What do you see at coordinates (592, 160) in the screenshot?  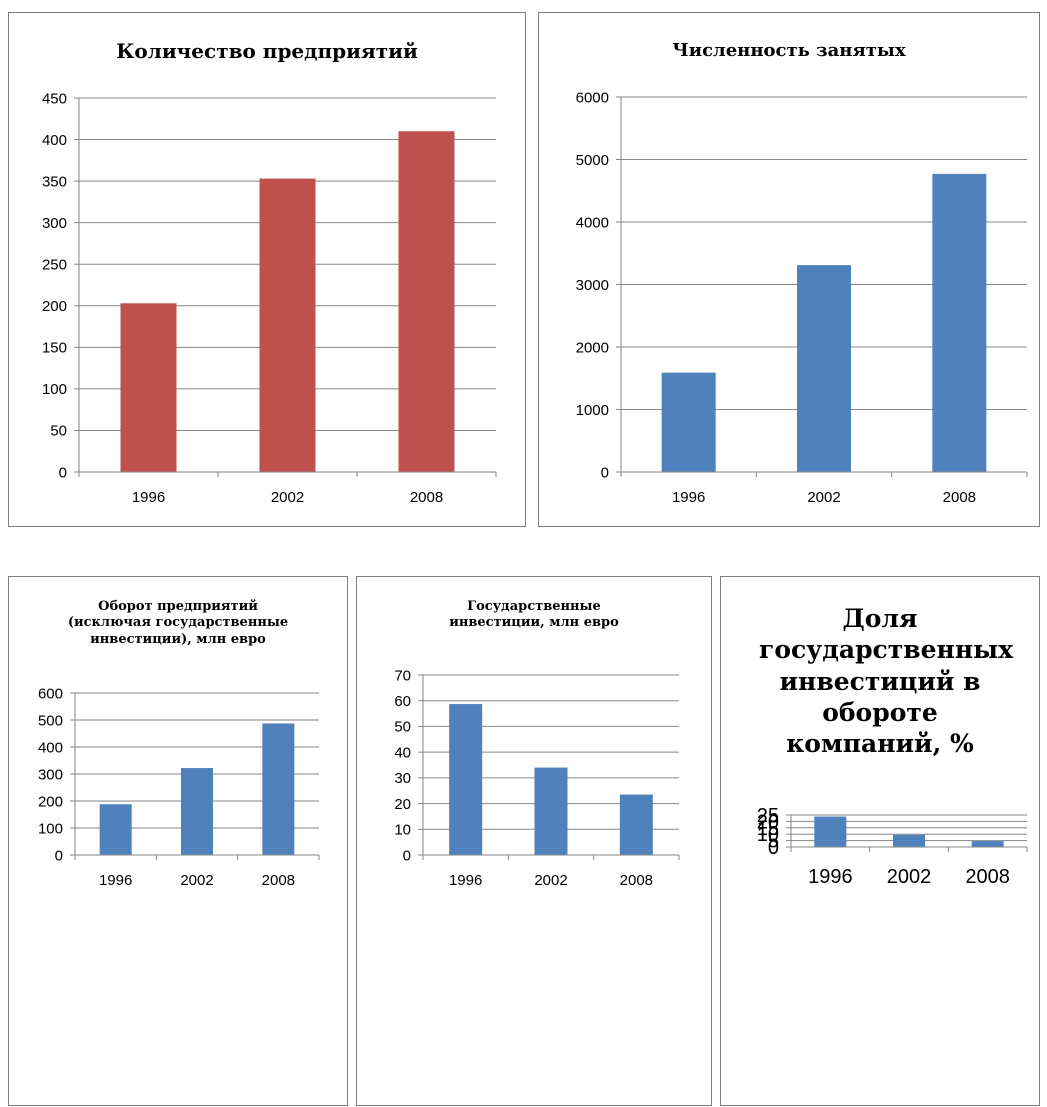 I see `y-tick-label: 5000` at bounding box center [592, 160].